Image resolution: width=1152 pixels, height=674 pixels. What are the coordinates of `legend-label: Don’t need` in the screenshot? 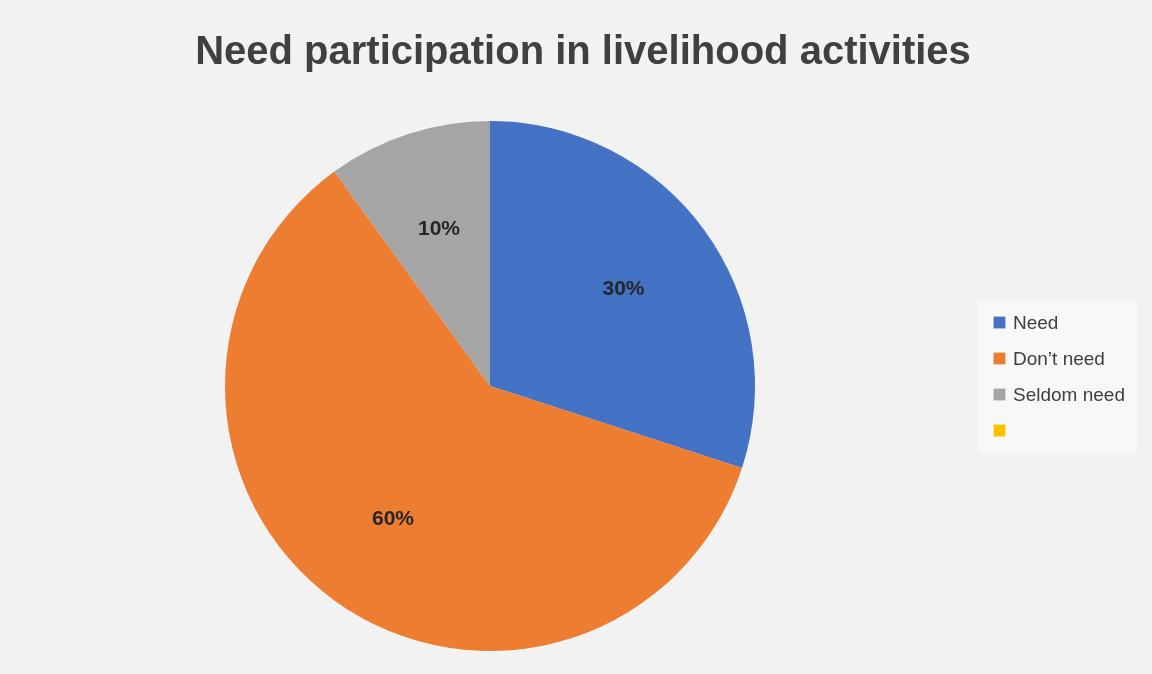 It's located at (1059, 358).